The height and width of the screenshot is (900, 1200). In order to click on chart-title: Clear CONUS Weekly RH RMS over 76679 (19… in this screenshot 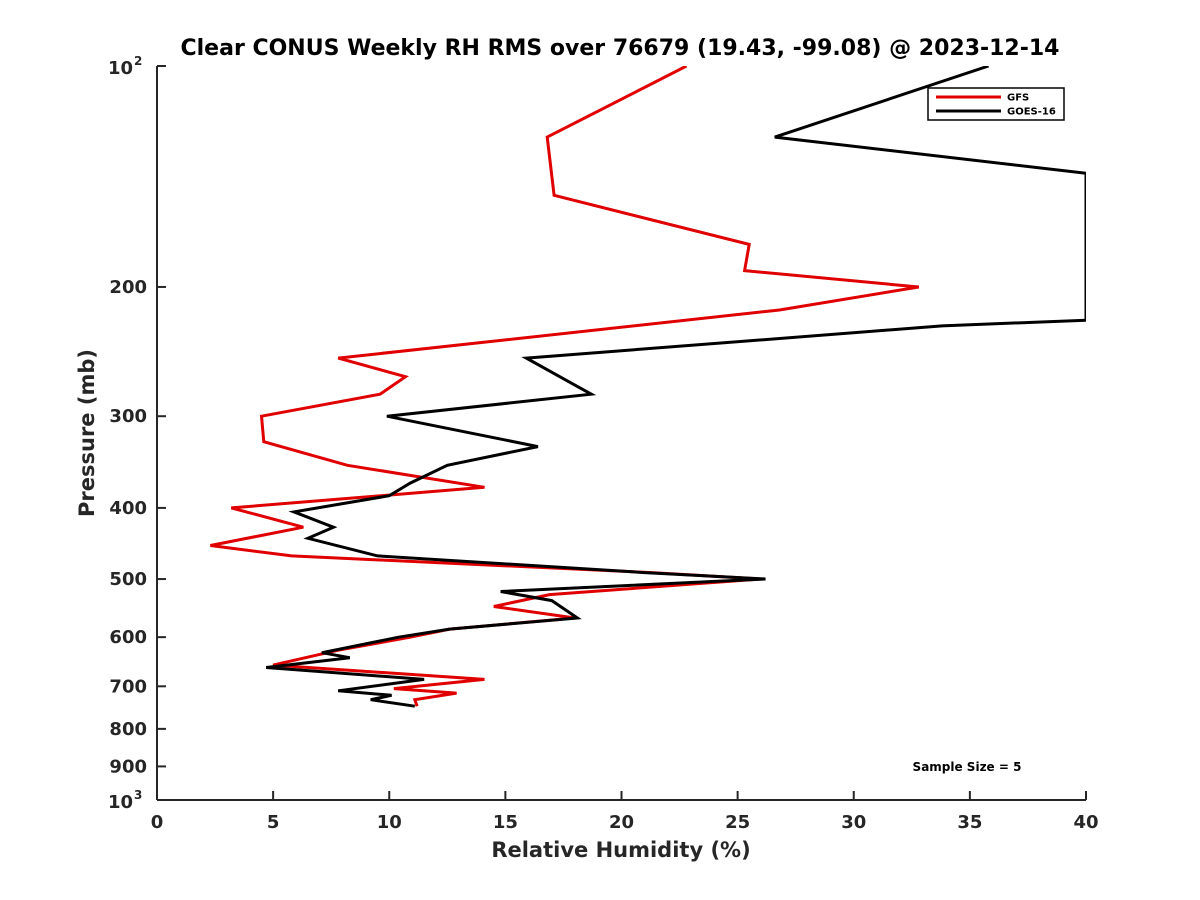, I will do `click(620, 48)`.